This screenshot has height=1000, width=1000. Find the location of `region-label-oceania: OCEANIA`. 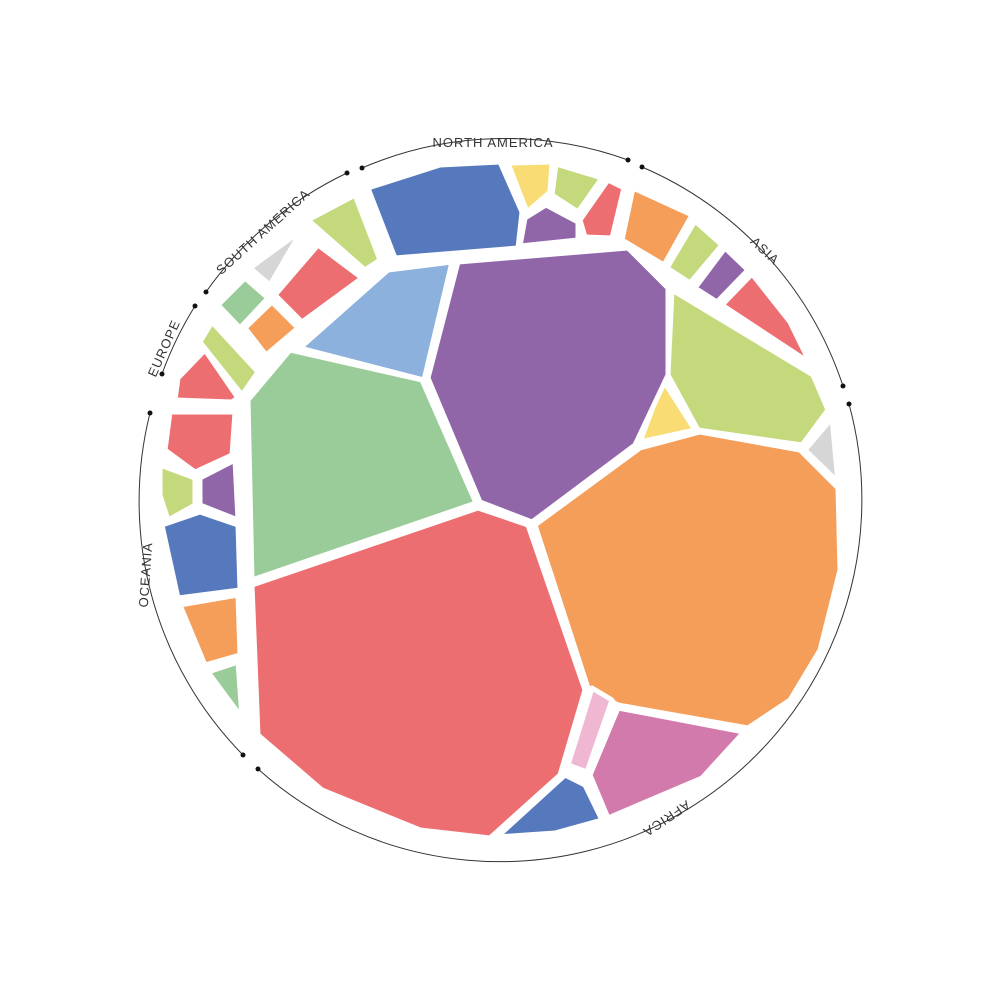

region-label-oceania: OCEANIA is located at coordinates (146, 574).